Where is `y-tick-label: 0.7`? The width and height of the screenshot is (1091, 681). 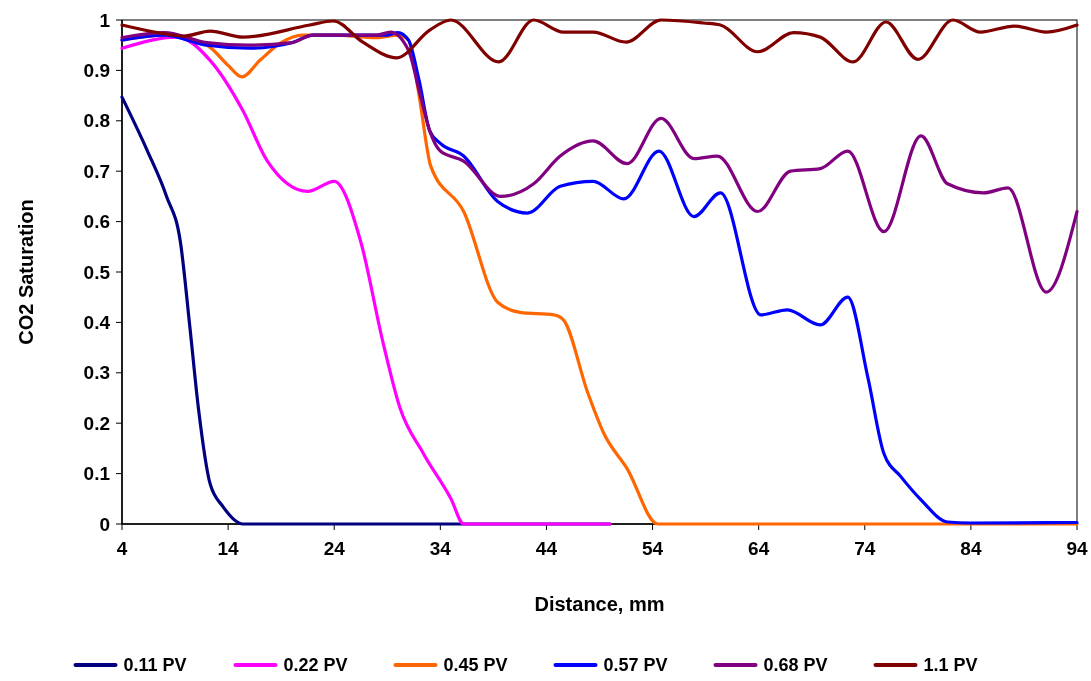
y-tick-label: 0.7 is located at coordinates (96, 171).